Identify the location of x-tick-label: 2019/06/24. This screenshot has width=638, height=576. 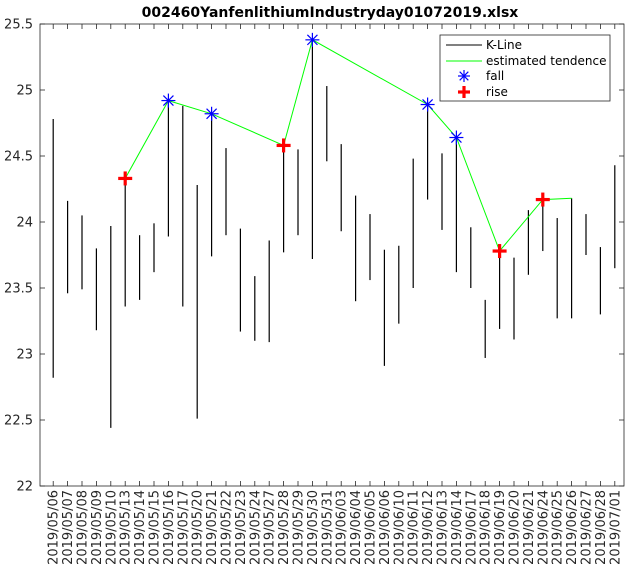
(543, 527).